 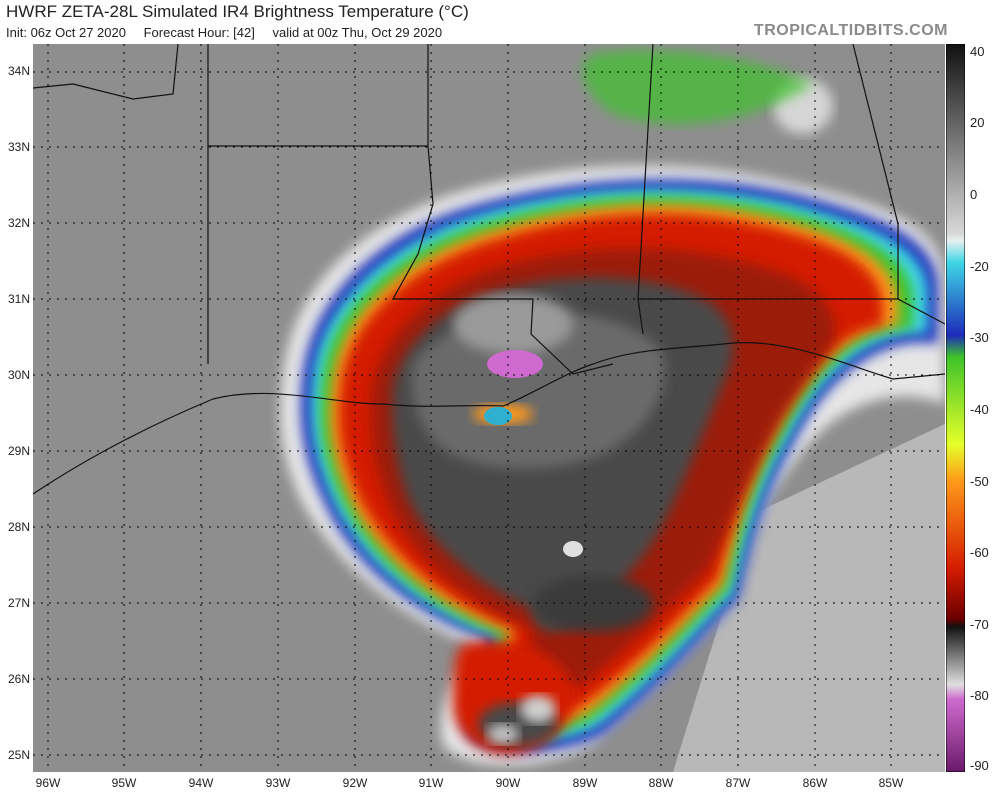 What do you see at coordinates (974, 194) in the screenshot?
I see `colorbar-label: 0` at bounding box center [974, 194].